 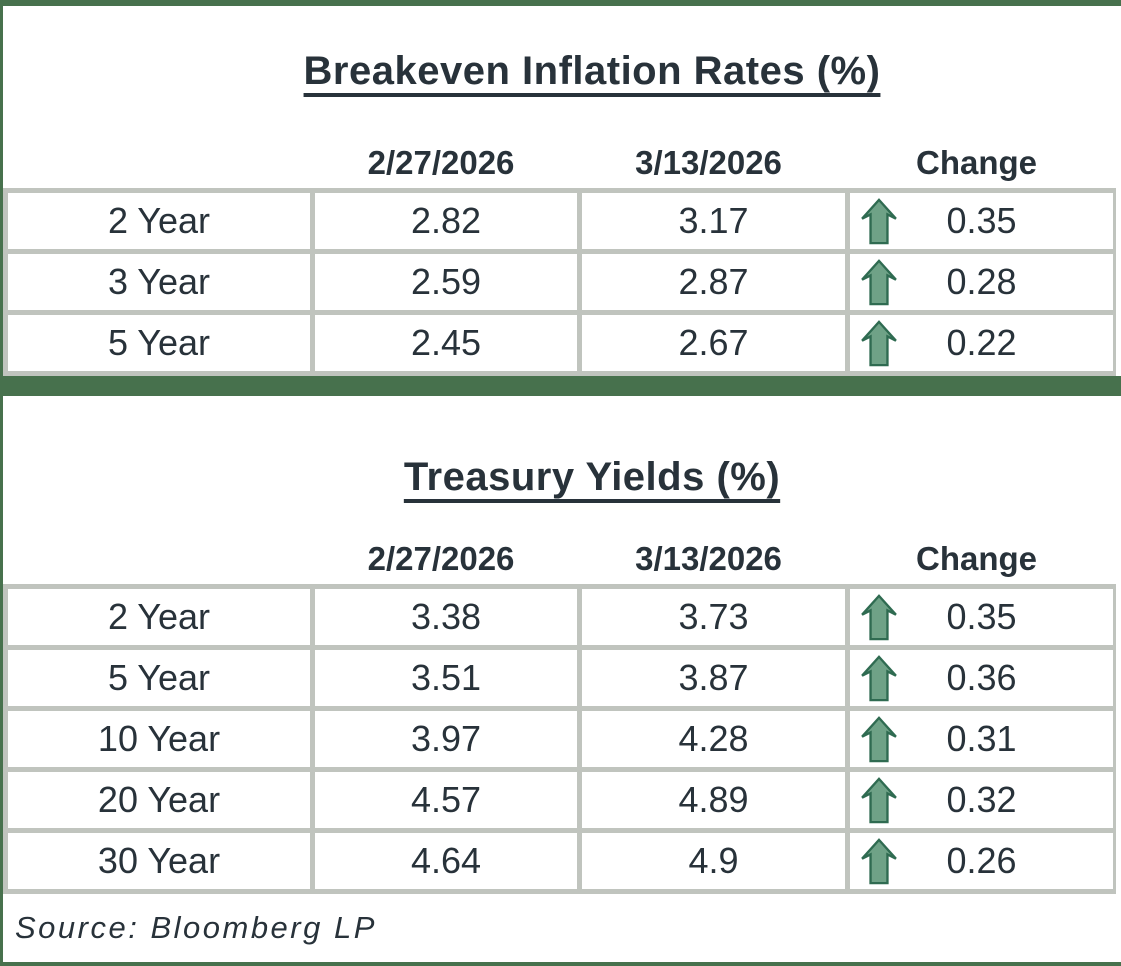 I want to click on change-value: 0.28, so click(x=981, y=281).